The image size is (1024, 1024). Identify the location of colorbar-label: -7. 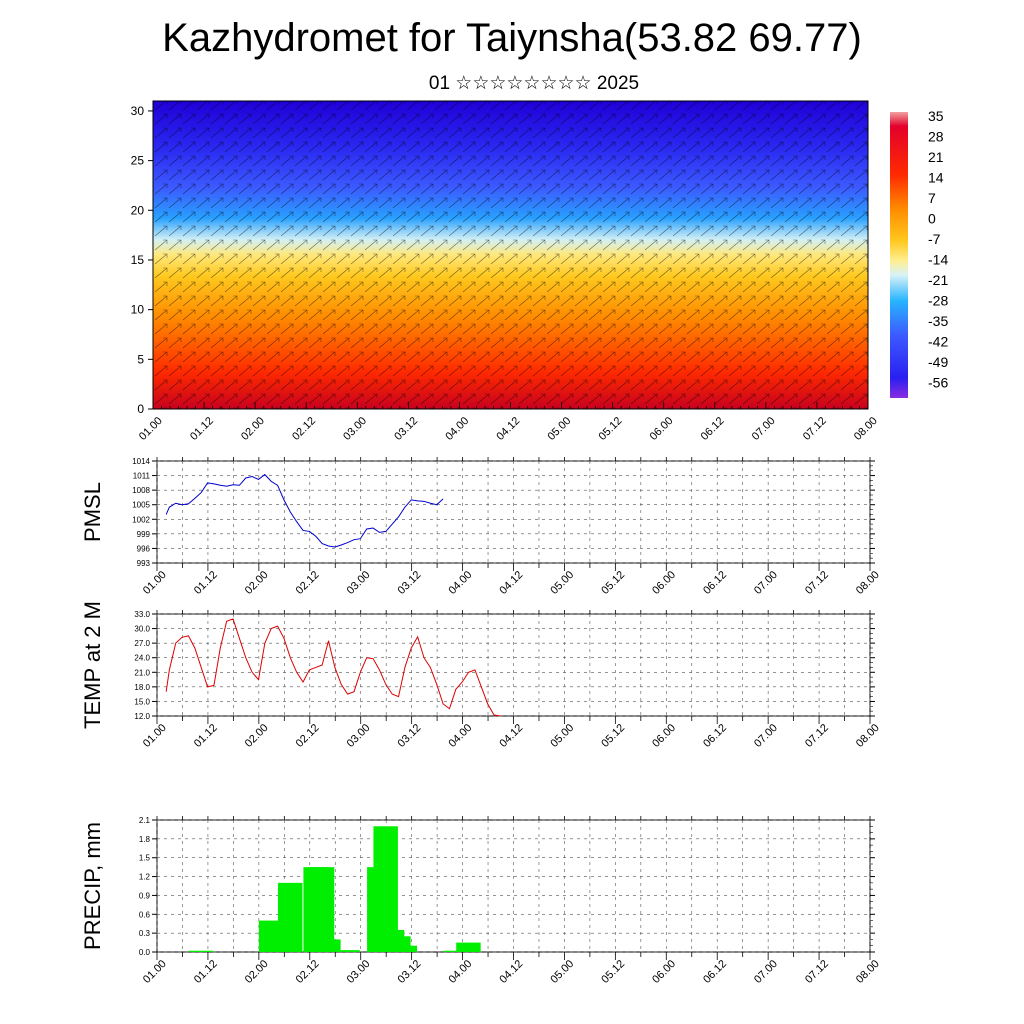
(934, 239).